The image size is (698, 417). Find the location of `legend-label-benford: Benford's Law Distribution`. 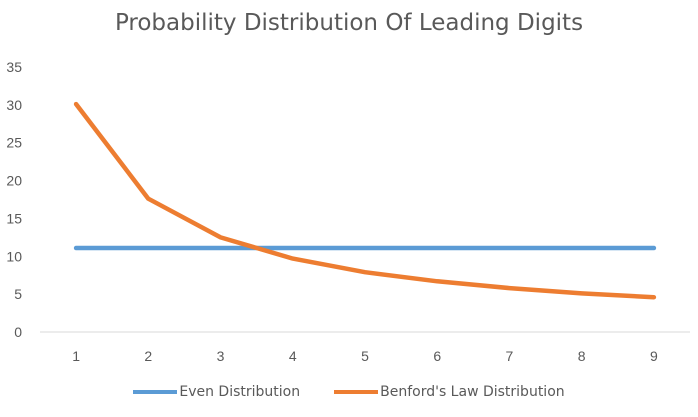

legend-label-benford: Benford's Law Distribution is located at coordinates (472, 392).